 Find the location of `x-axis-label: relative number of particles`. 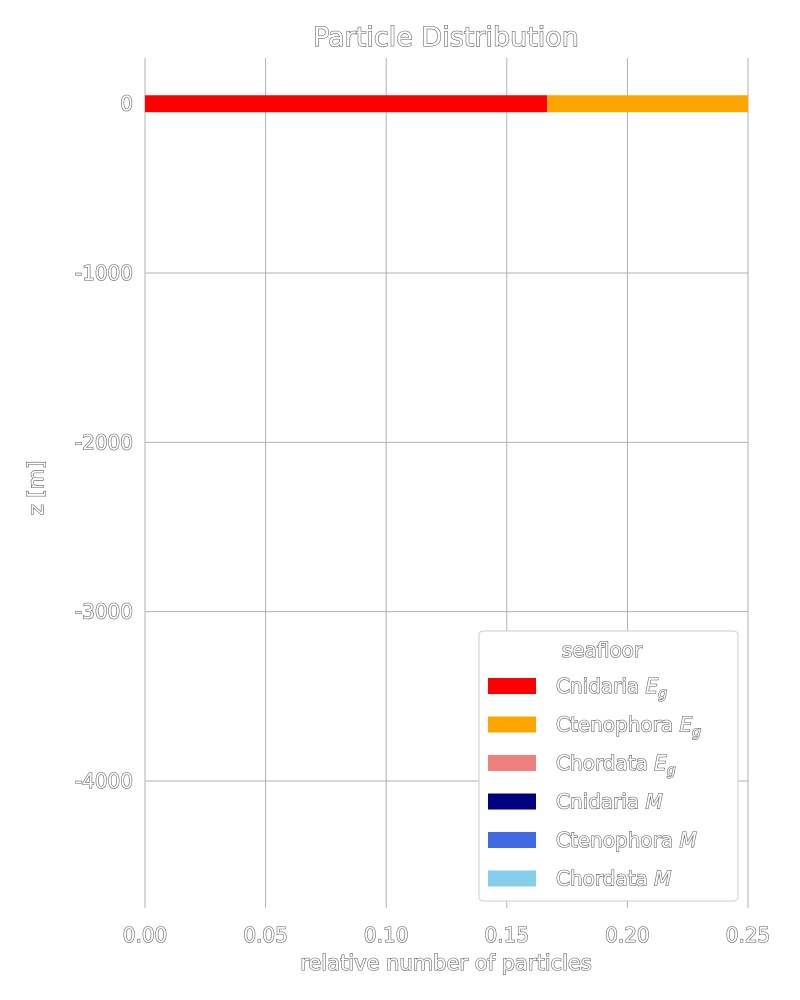

x-axis-label: relative number of particles is located at coordinates (446, 963).